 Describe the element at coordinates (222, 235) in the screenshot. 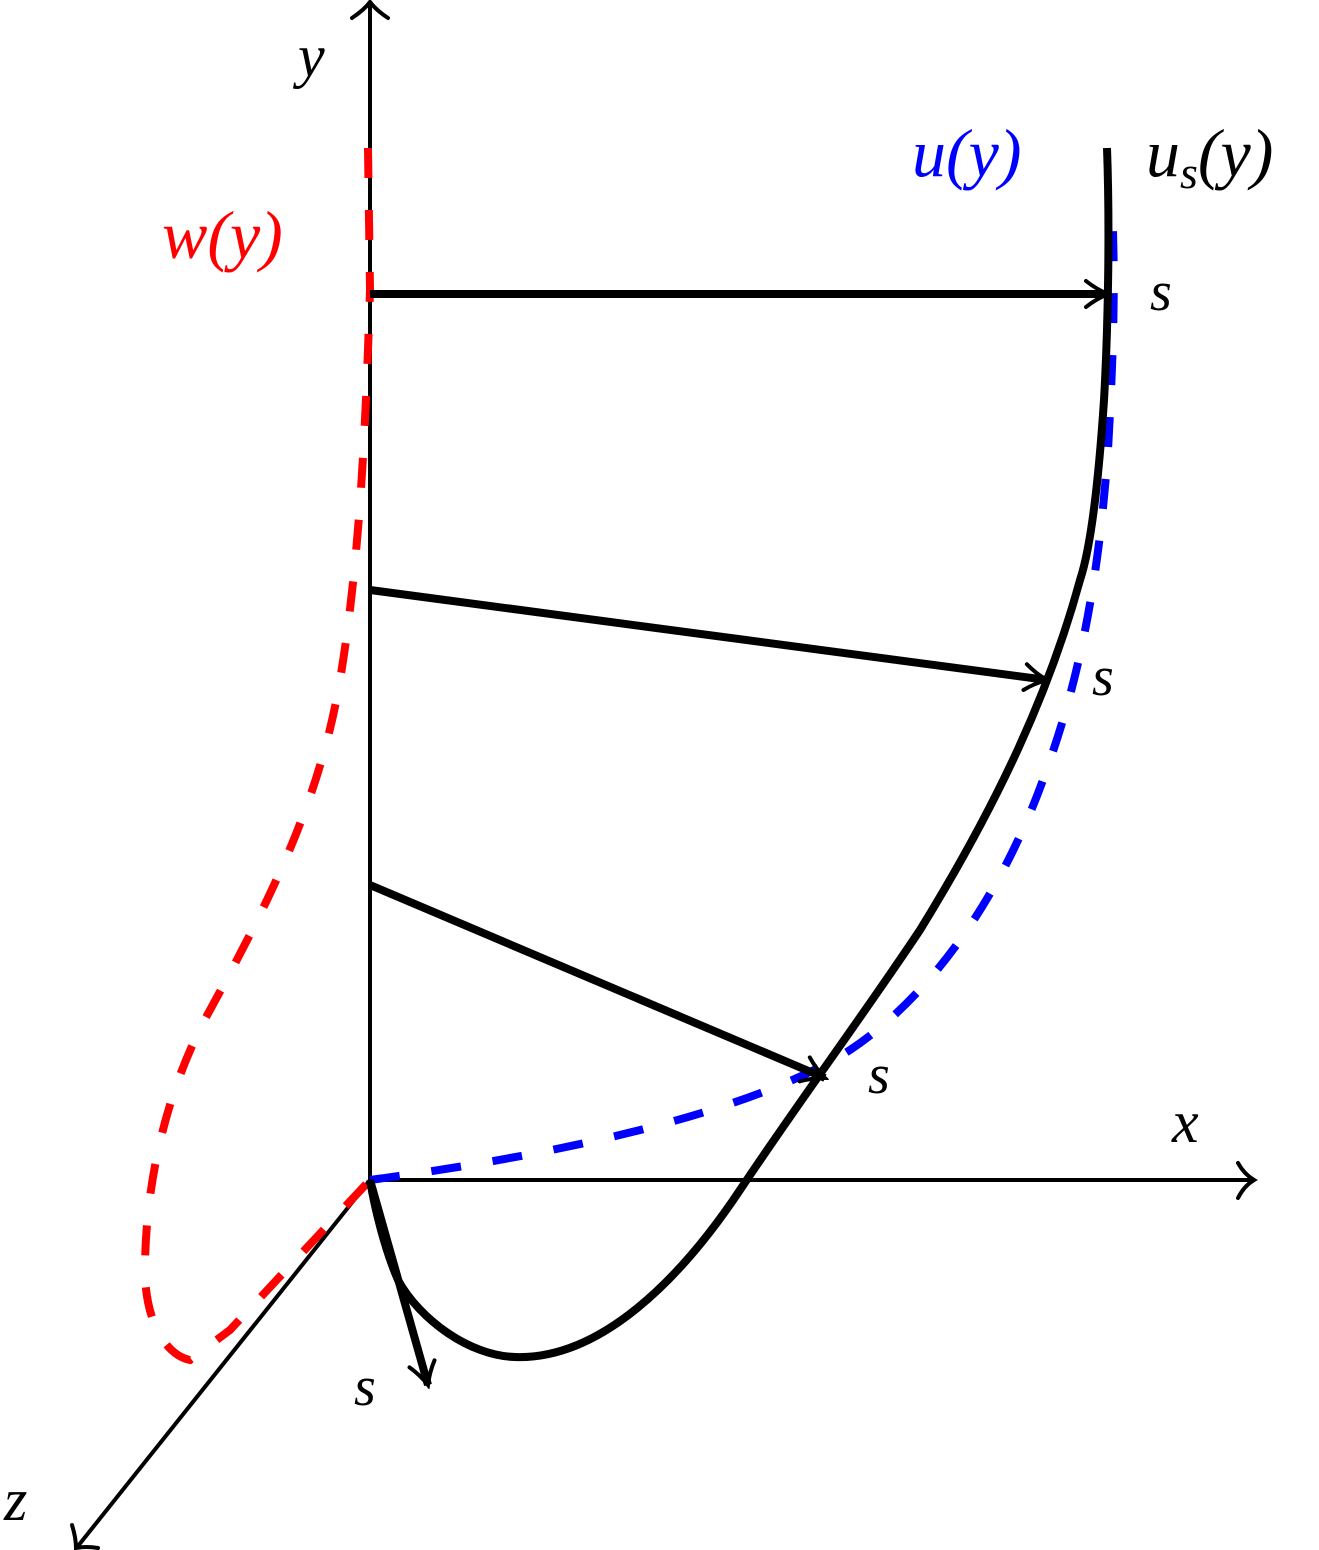

I see `w-curve-label: w(y)` at that location.